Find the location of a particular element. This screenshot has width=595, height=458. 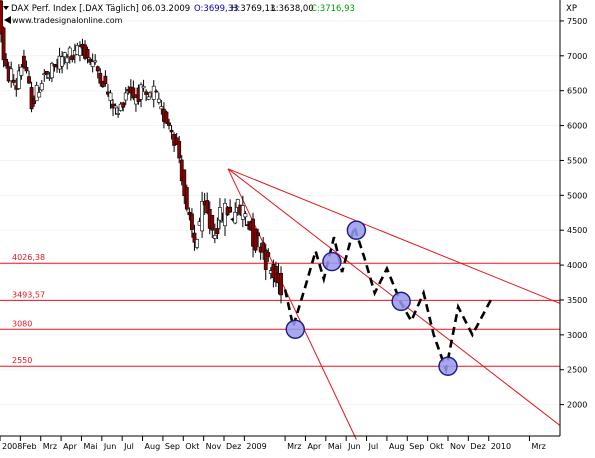

x-tick-label: Feb is located at coordinates (29, 446).